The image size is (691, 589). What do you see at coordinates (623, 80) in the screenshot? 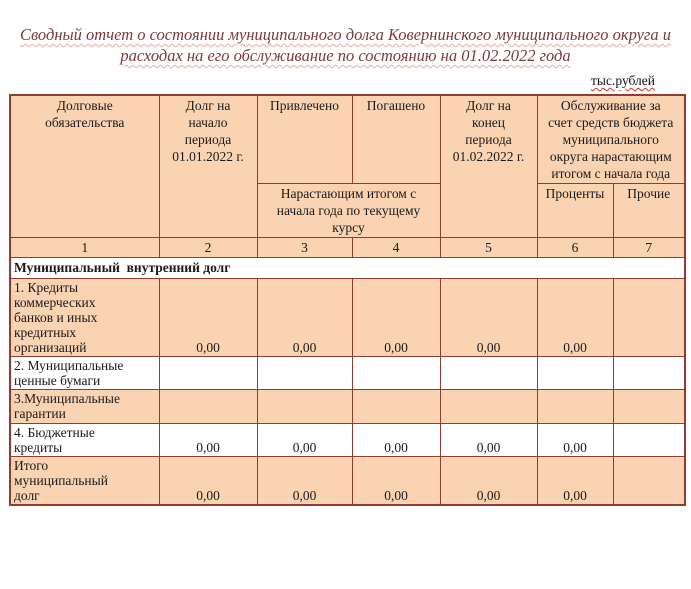
I see `units-label: тыс.рублей` at bounding box center [623, 80].